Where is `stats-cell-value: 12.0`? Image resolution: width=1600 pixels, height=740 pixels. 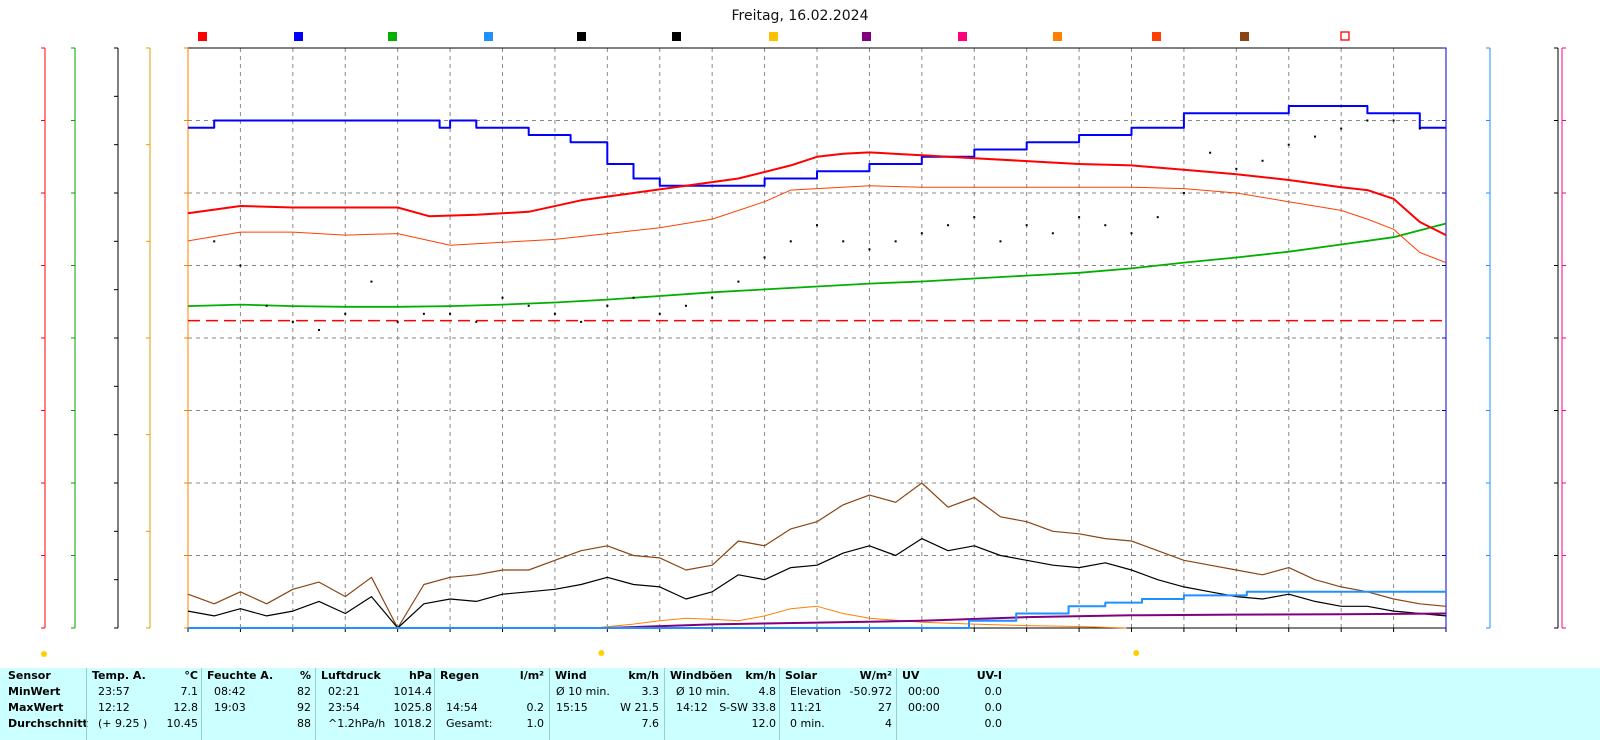
stats-cell-value: 12.0 is located at coordinates (764, 723).